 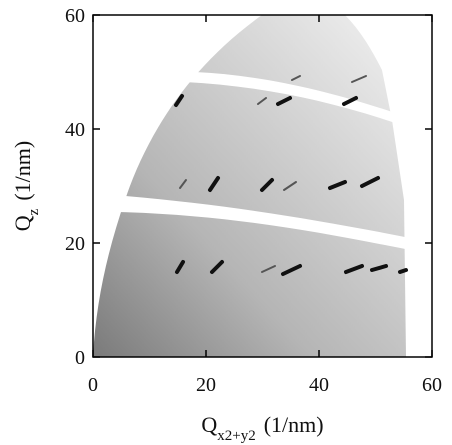 I want to click on x-tick-label: 0, so click(x=93, y=385).